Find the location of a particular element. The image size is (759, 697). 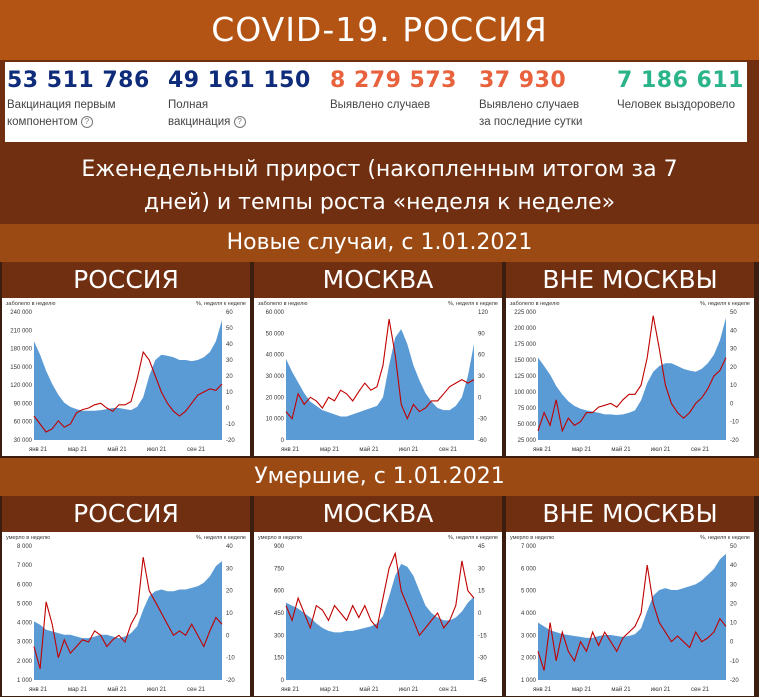

right-tick: -60 is located at coordinates (482, 441).